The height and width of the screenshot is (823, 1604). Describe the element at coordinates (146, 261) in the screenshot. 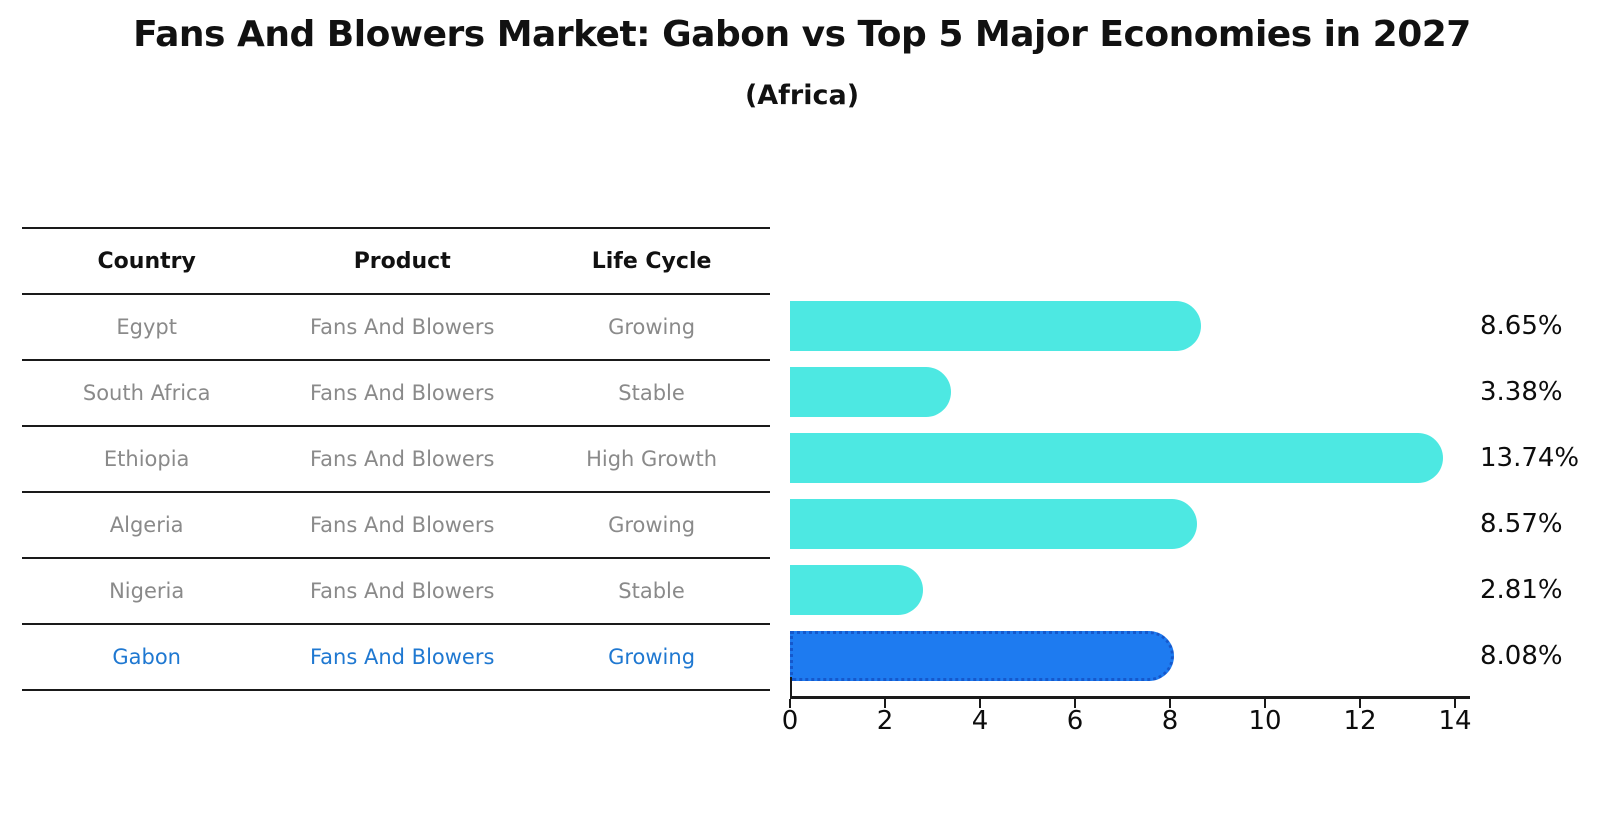

I see `table-header-country: Country` at that location.